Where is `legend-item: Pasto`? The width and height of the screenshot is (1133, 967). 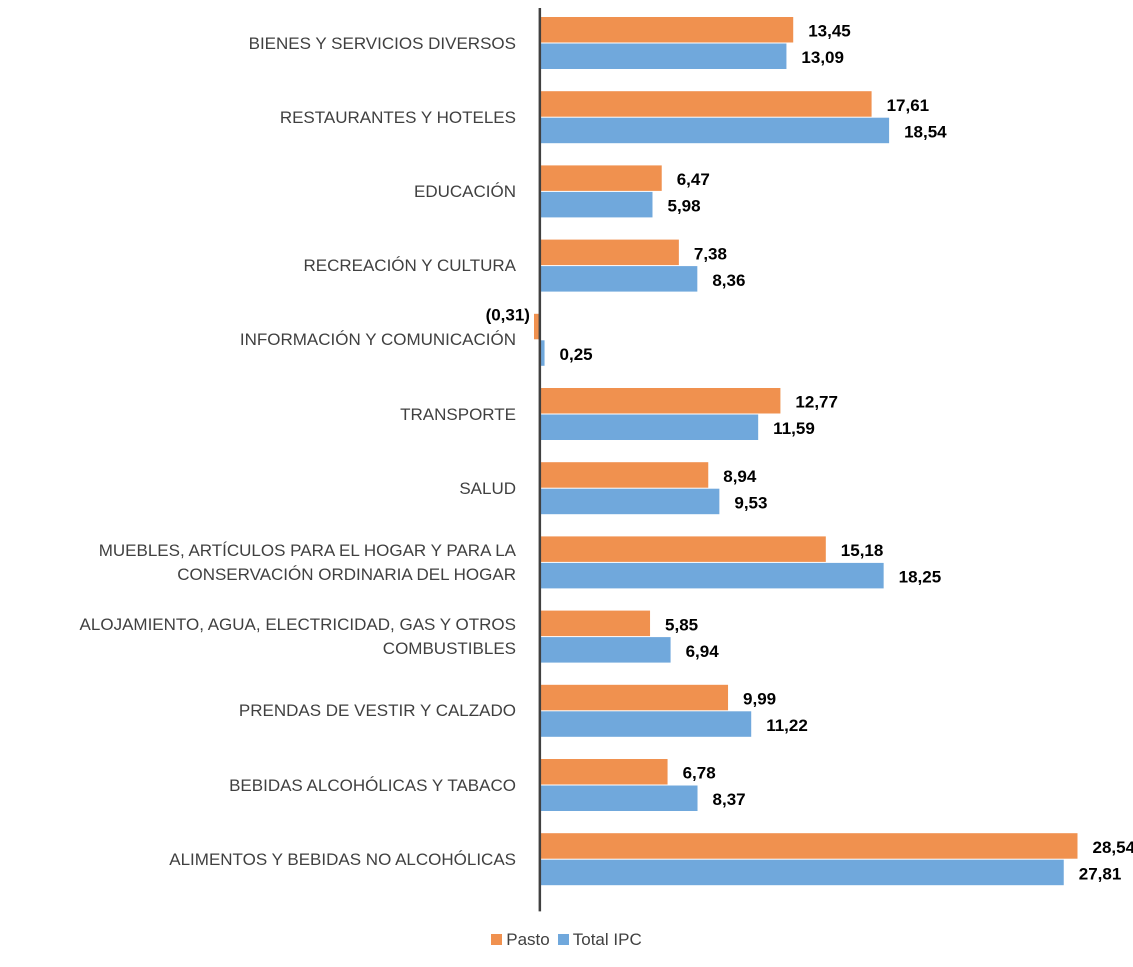
legend-item: Pasto is located at coordinates (520, 940).